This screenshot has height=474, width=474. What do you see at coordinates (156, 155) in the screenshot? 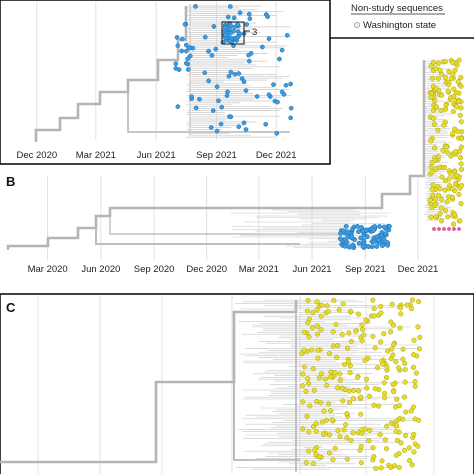
I see `panel-a-axis: Dec 2020 Mar 2021 Jun 2021 Sep 2021 Dec 2021` at bounding box center [156, 155].